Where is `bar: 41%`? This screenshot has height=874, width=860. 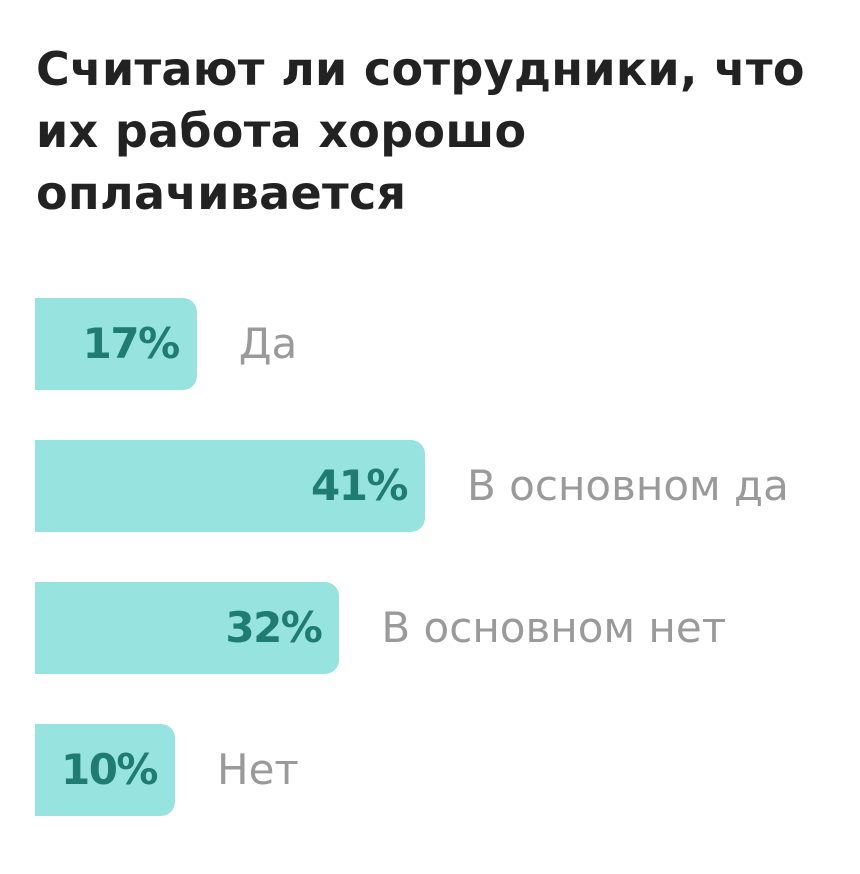 bar: 41% is located at coordinates (230, 486).